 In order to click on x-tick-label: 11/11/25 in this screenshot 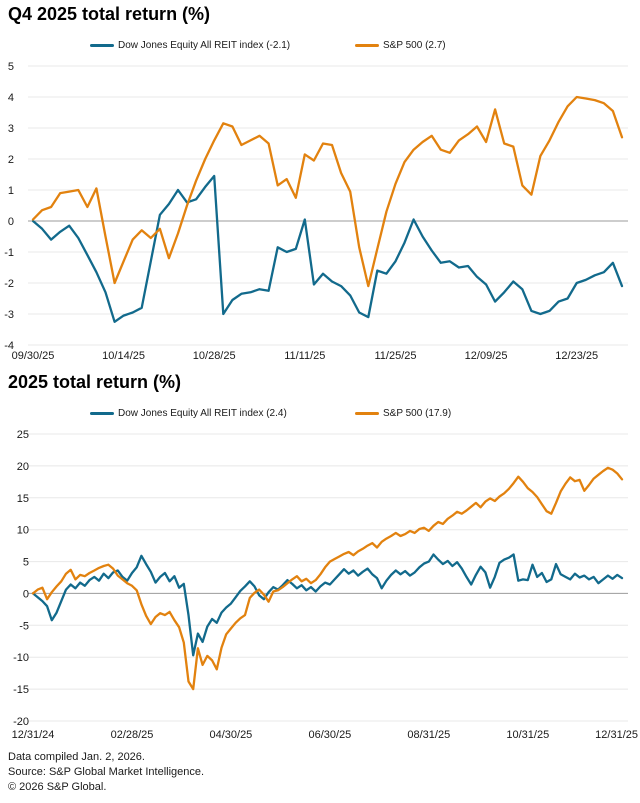, I will do `click(304, 356)`.